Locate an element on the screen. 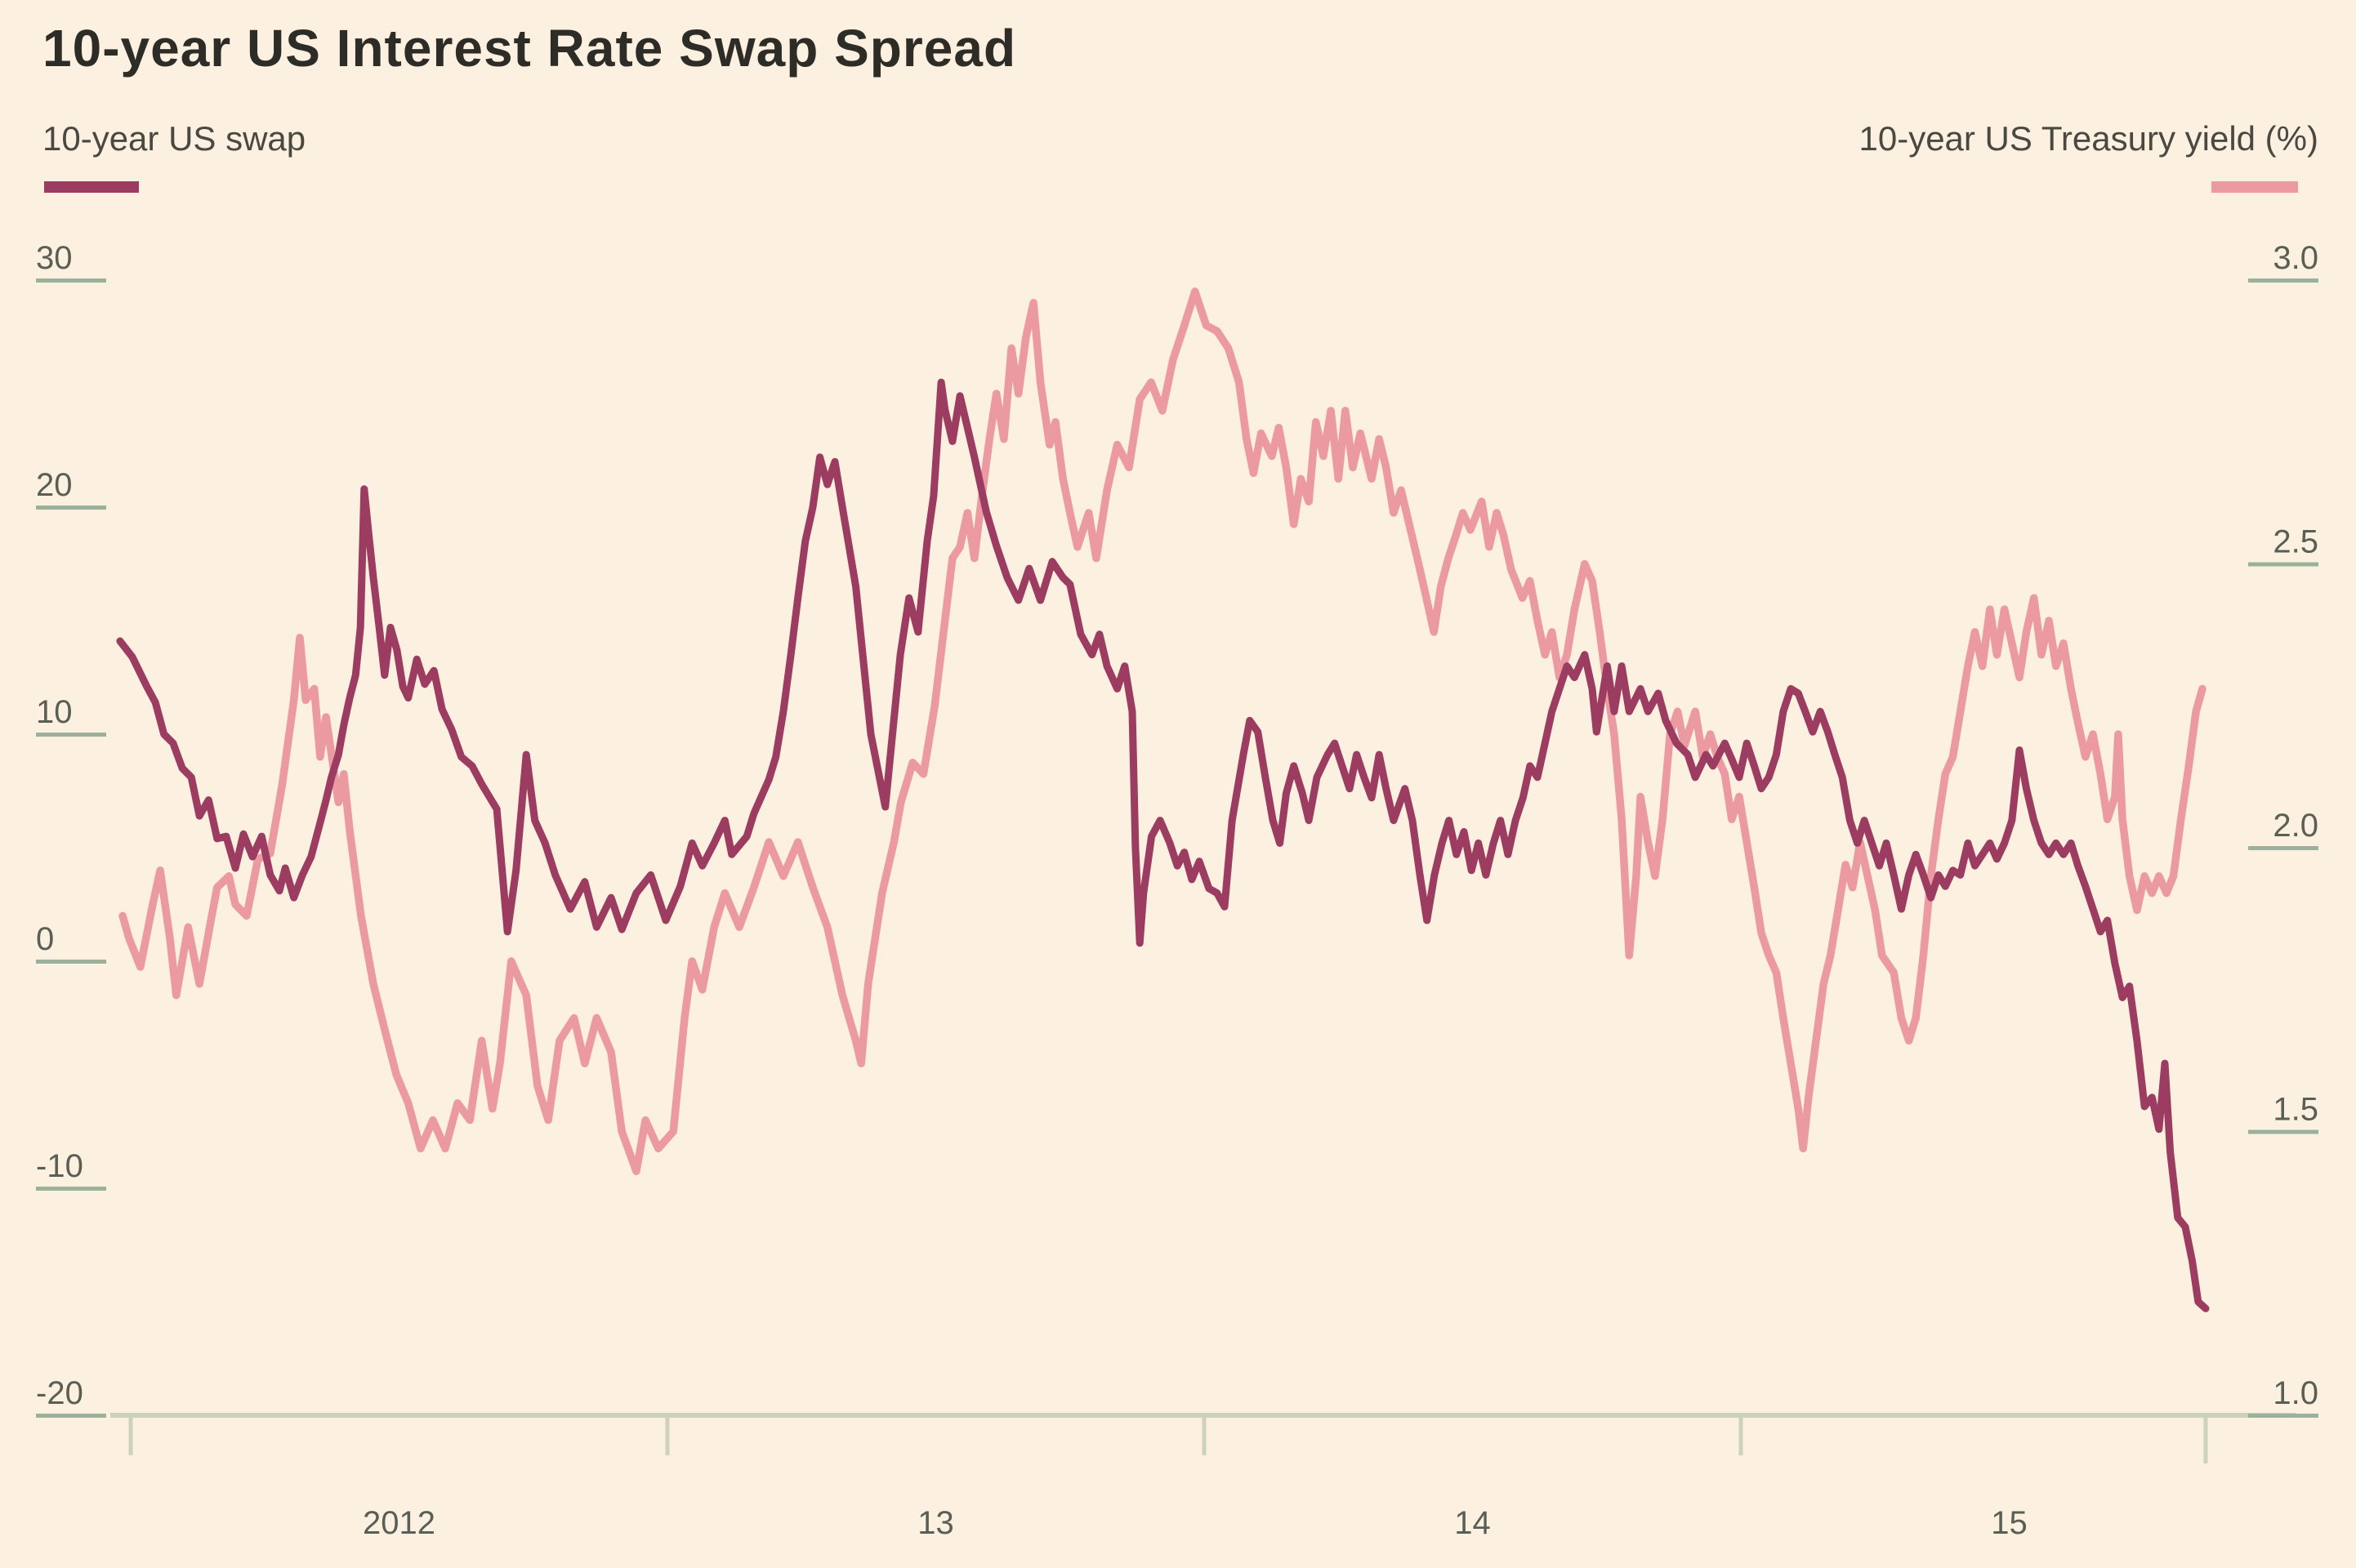 The image size is (2356, 1568). left-axis-label: 20 is located at coordinates (54, 485).